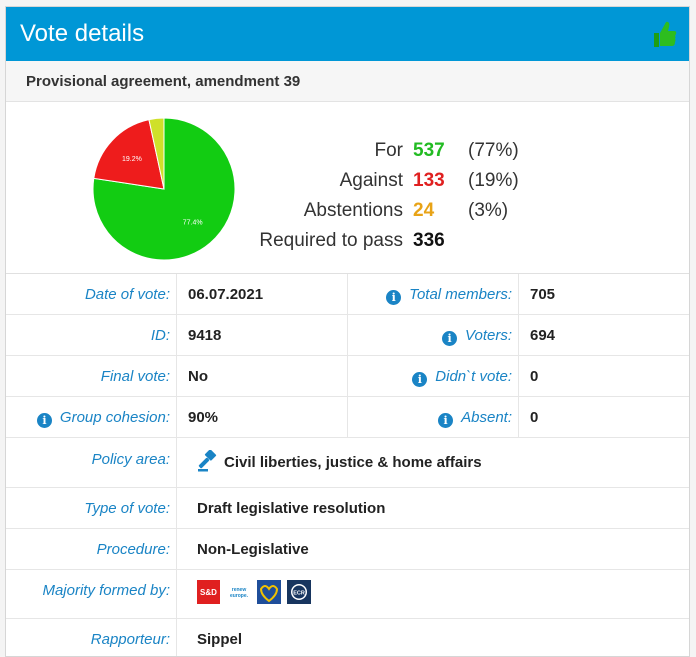  Describe the element at coordinates (82, 33) in the screenshot. I see `card-title: Vote details` at that location.